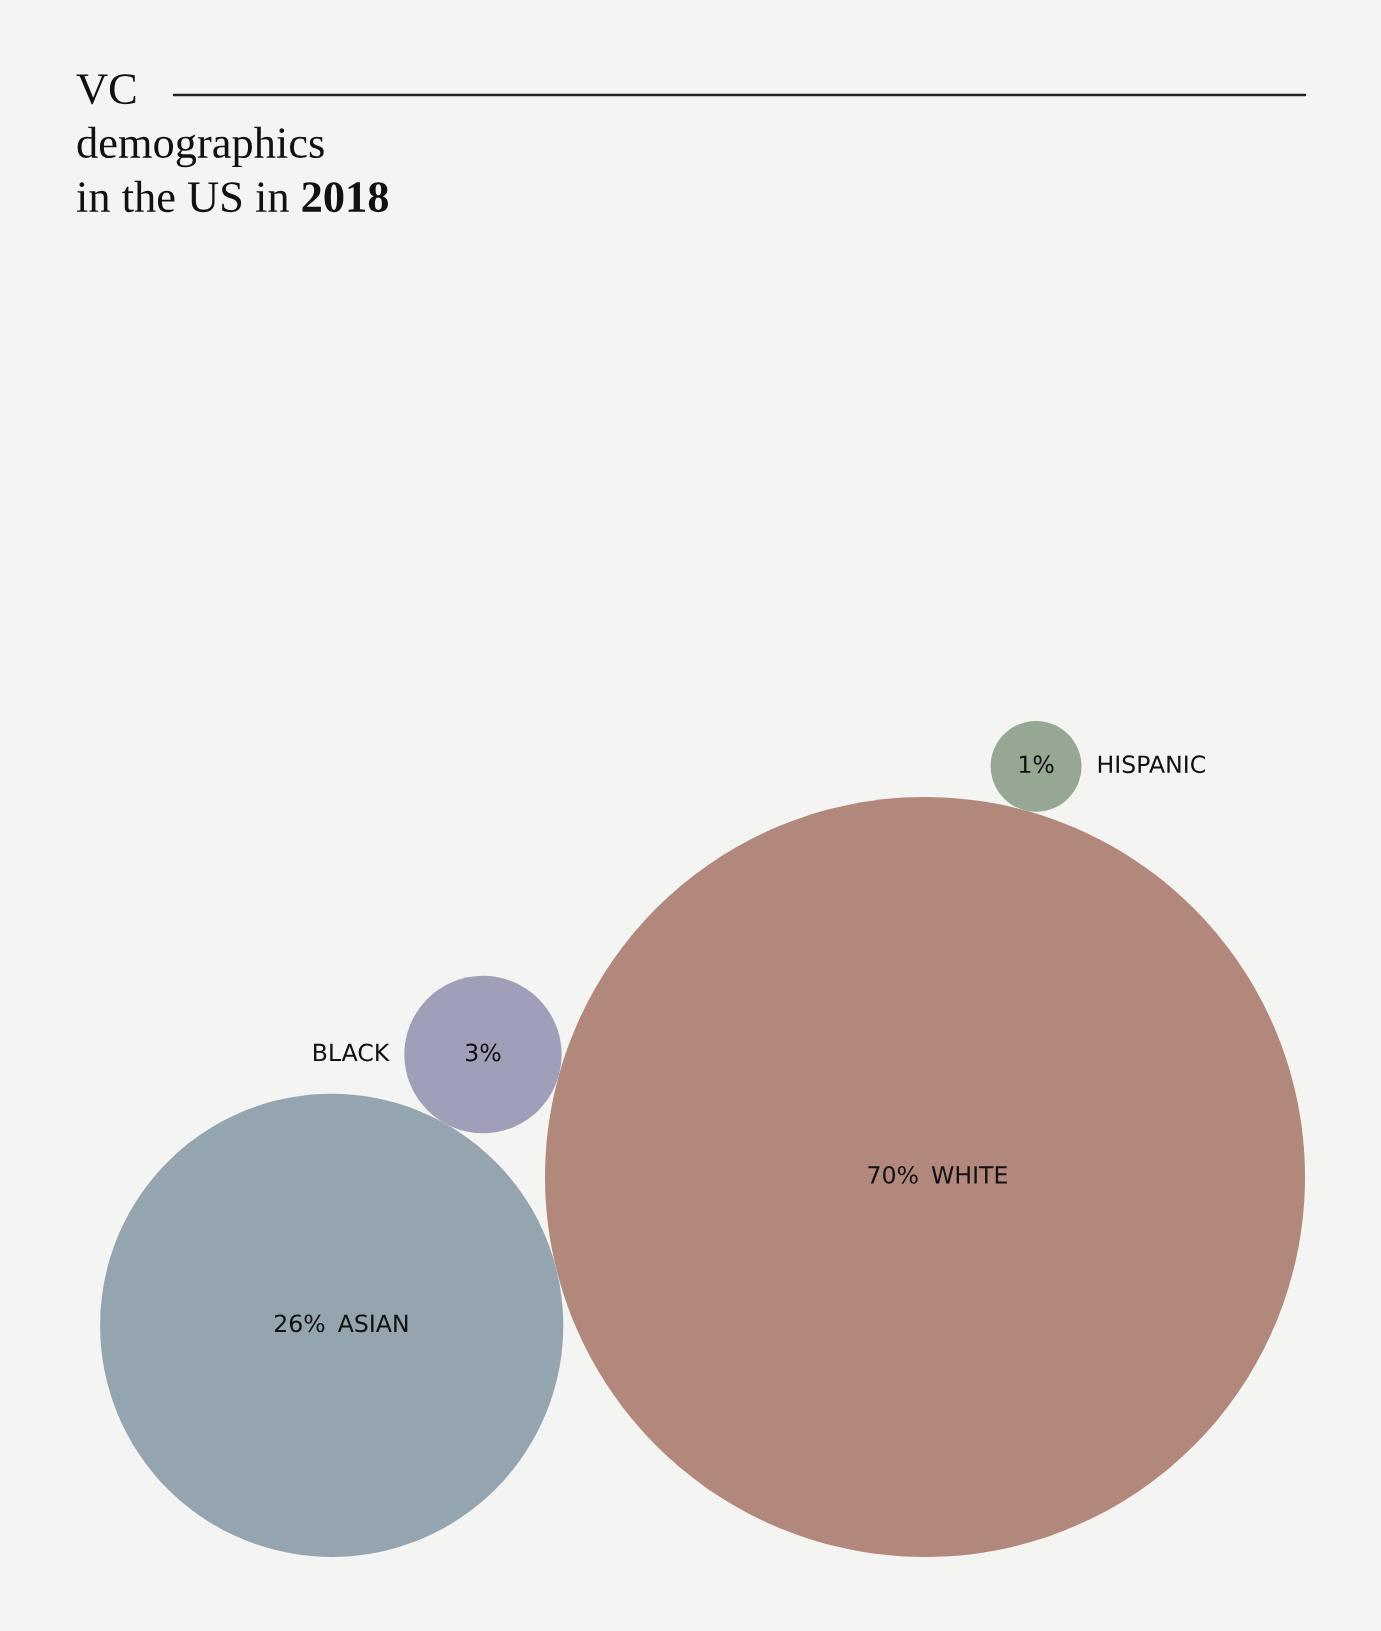 The width and height of the screenshot is (1381, 1631). What do you see at coordinates (1151, 764) in the screenshot?
I see `category-label: HISPANIC` at bounding box center [1151, 764].